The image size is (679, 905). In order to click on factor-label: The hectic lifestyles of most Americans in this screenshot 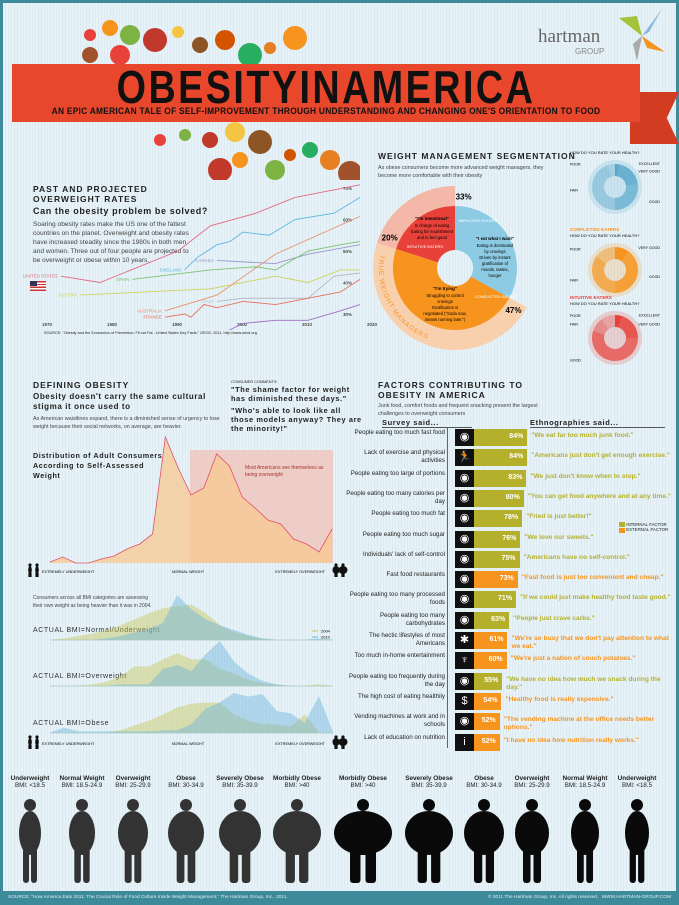, I will do `click(407, 639)`.